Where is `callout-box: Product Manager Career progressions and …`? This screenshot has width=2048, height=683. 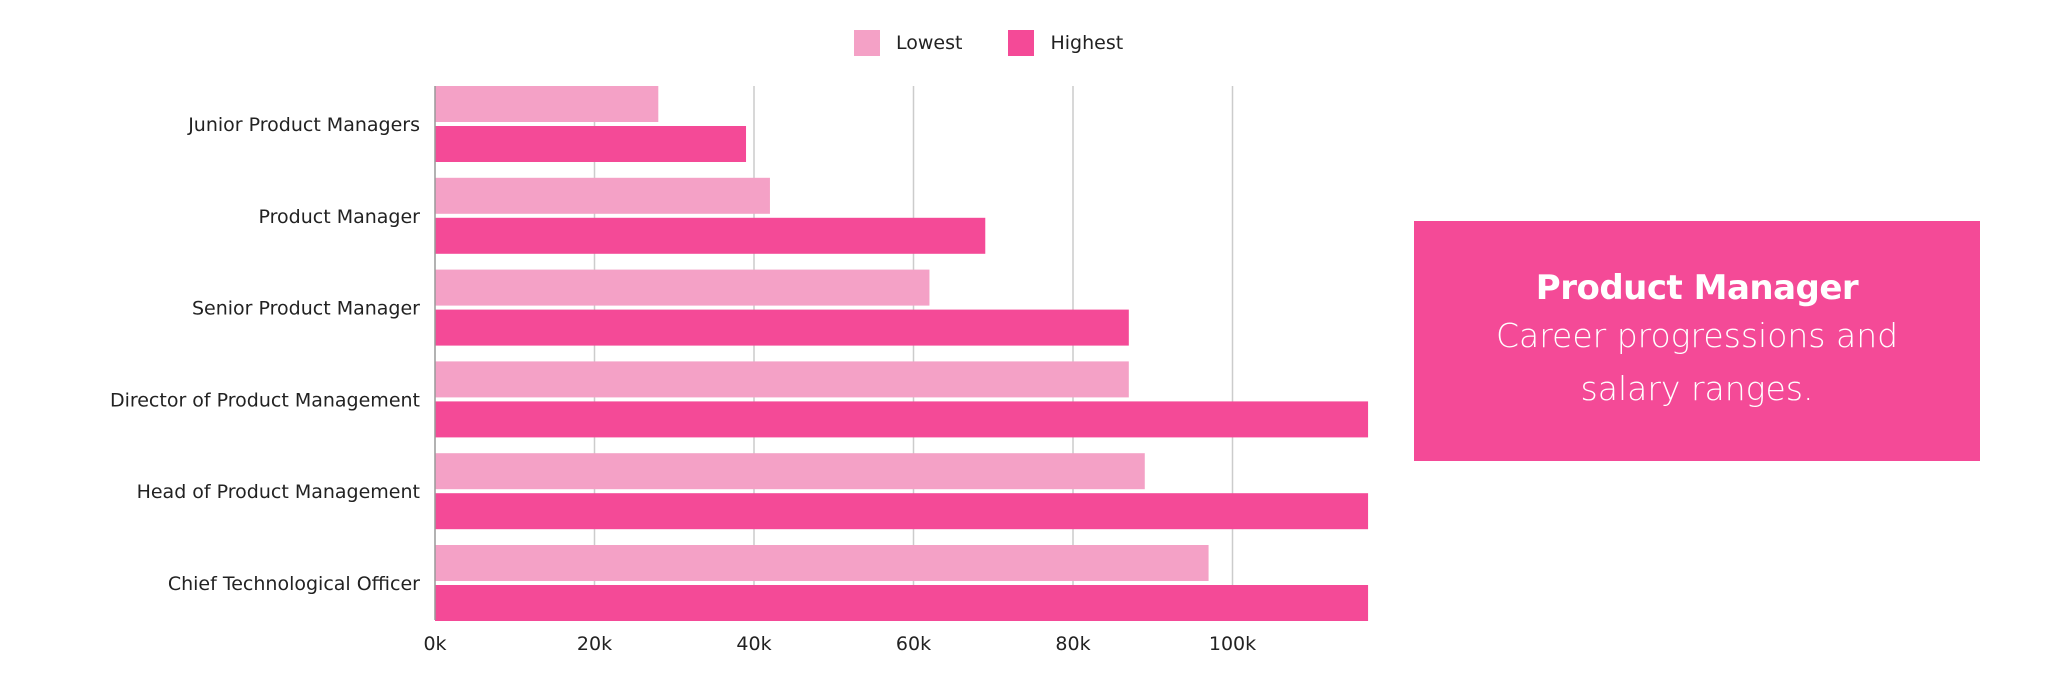 callout-box: Product Manager Career progressions and … is located at coordinates (1697, 341).